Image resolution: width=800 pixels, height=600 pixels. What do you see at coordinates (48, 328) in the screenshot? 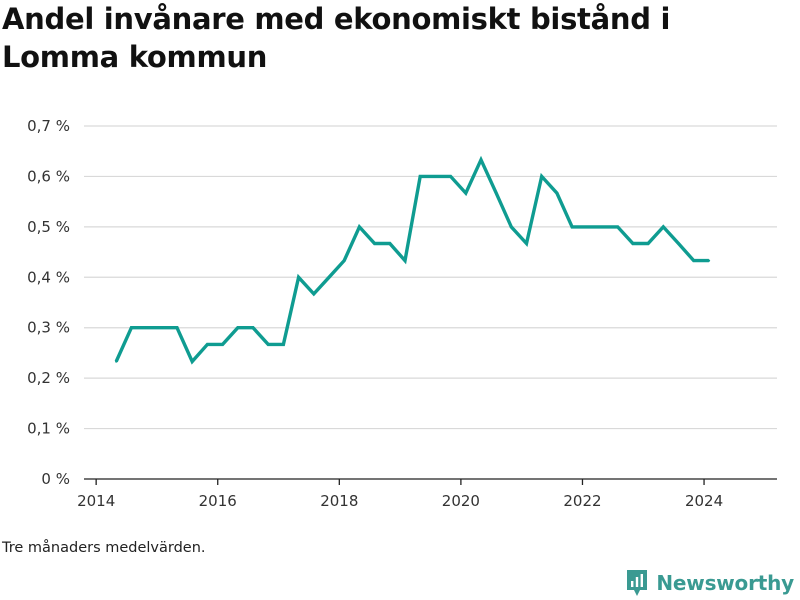
I see `y-tick-label: 0,3 %` at bounding box center [48, 328].